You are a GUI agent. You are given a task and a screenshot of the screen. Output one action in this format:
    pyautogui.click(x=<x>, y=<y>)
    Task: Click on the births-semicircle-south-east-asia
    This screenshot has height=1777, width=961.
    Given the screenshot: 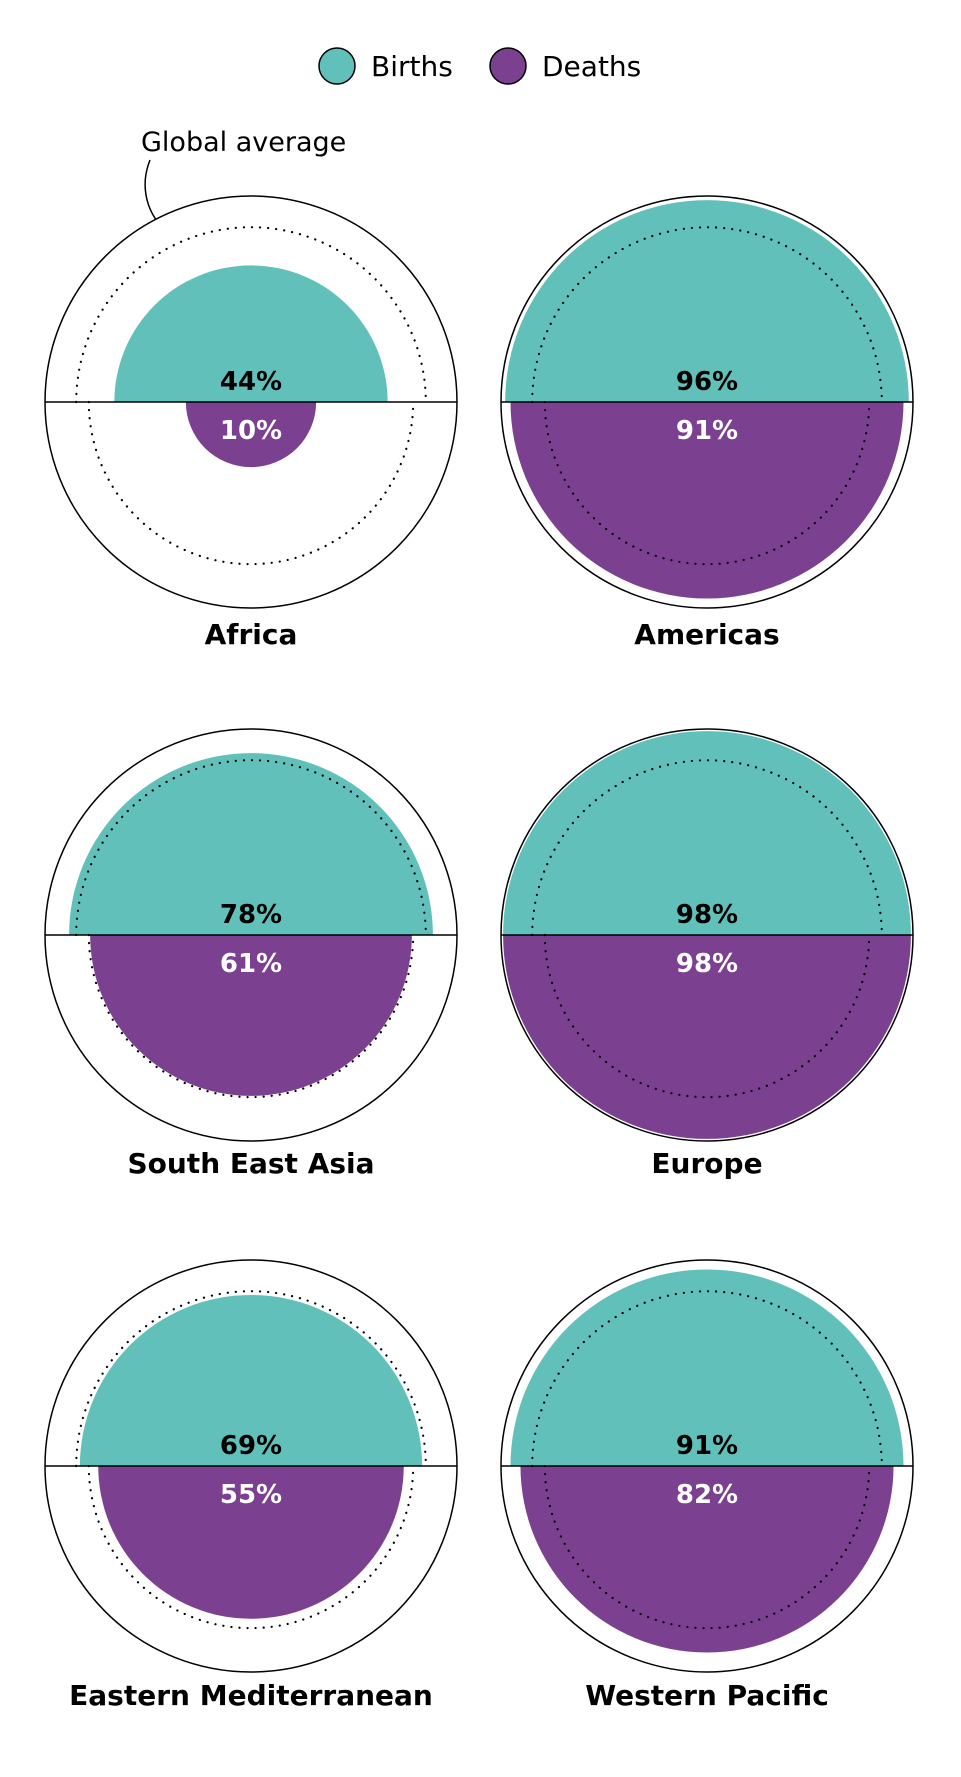 What is the action you would take?
    pyautogui.click(x=251, y=844)
    